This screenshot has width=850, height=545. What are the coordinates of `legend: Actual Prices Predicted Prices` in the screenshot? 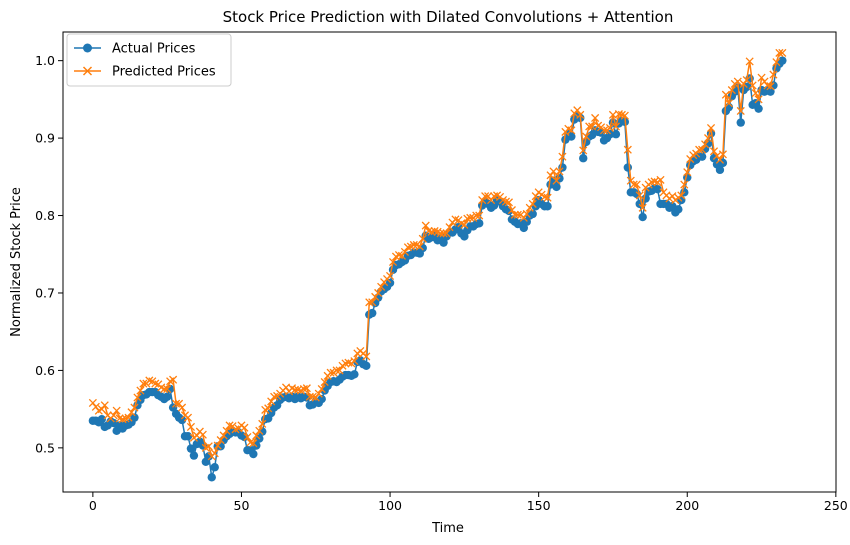 It's located at (149, 60).